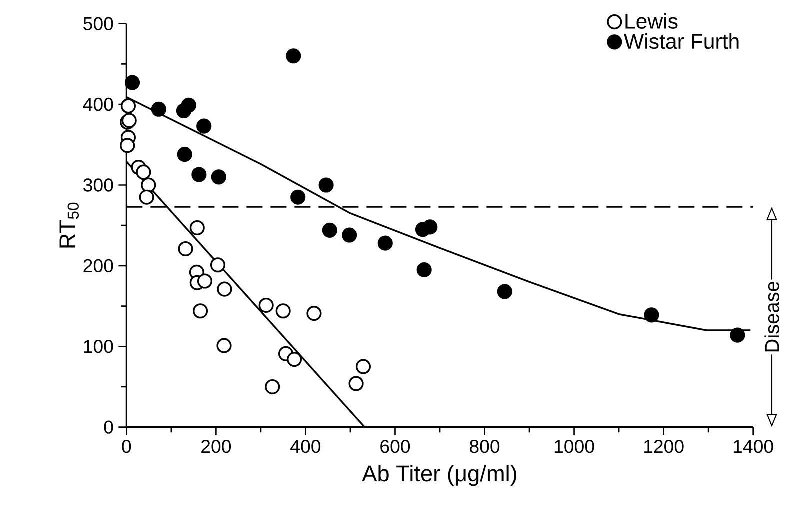 This screenshot has height=518, width=808. Describe the element at coordinates (395, 447) in the screenshot. I see `x-tick-label: 600` at that location.